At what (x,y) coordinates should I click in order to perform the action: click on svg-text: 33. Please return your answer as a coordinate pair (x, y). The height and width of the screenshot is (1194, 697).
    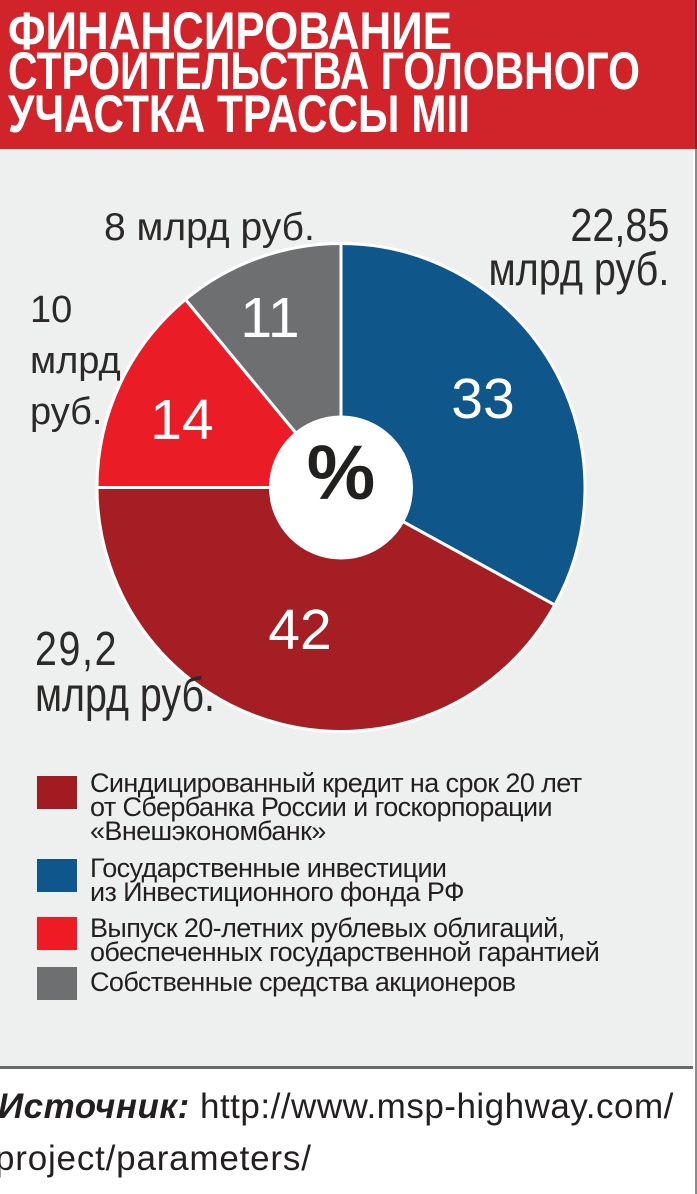
    Looking at the image, I should click on (482, 399).